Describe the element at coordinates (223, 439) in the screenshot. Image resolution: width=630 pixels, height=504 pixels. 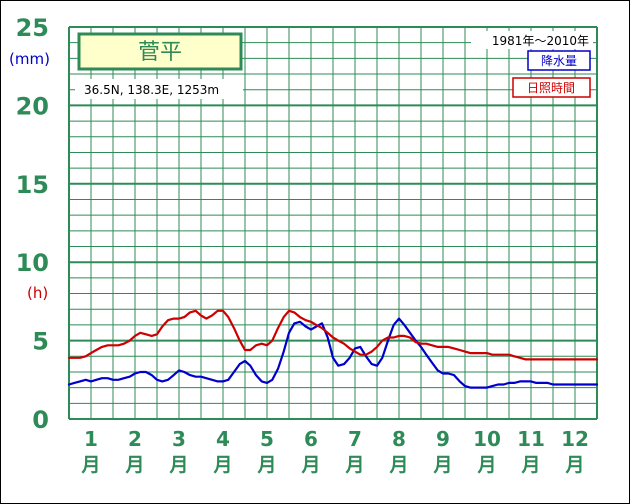
I see `month-number-label: 4` at that location.